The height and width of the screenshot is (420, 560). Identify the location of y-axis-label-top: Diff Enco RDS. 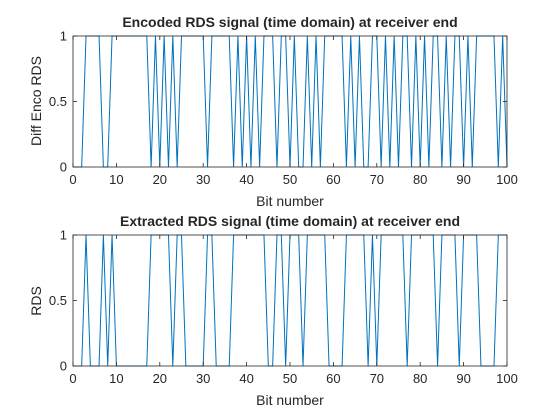
(36, 101).